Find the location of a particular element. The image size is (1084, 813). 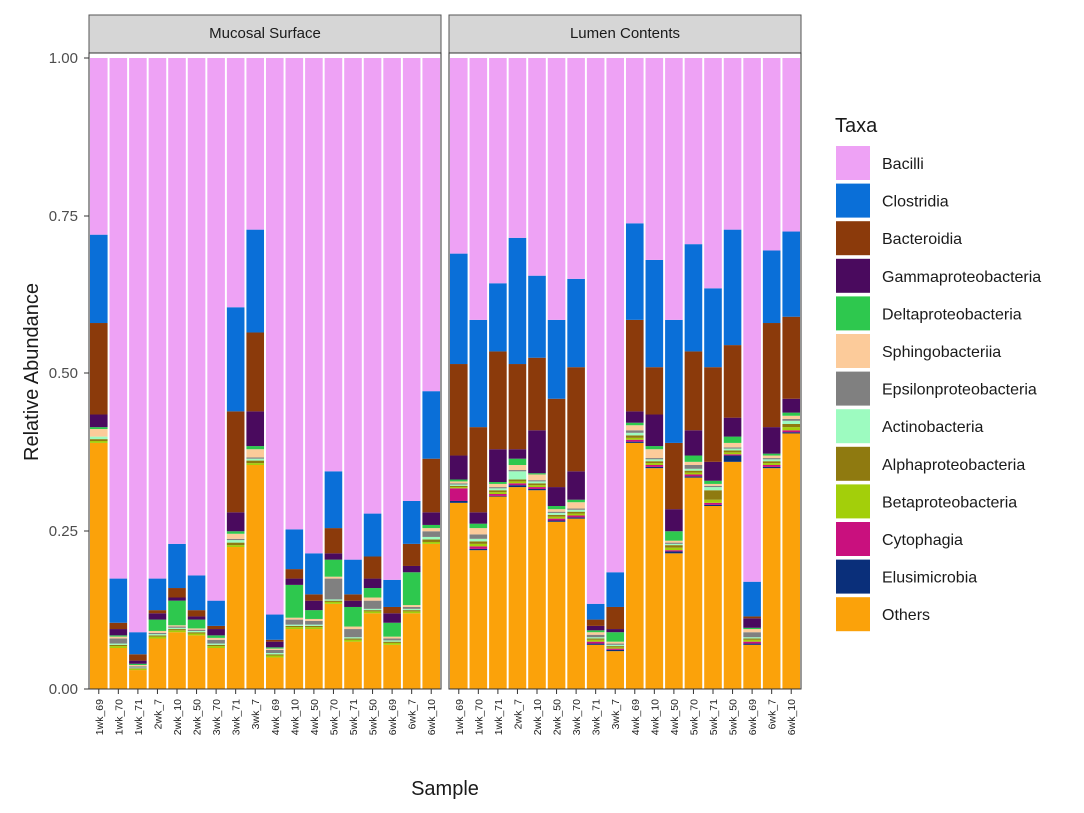

legend-swatch-gammaproteobacteria is located at coordinates (853, 275).